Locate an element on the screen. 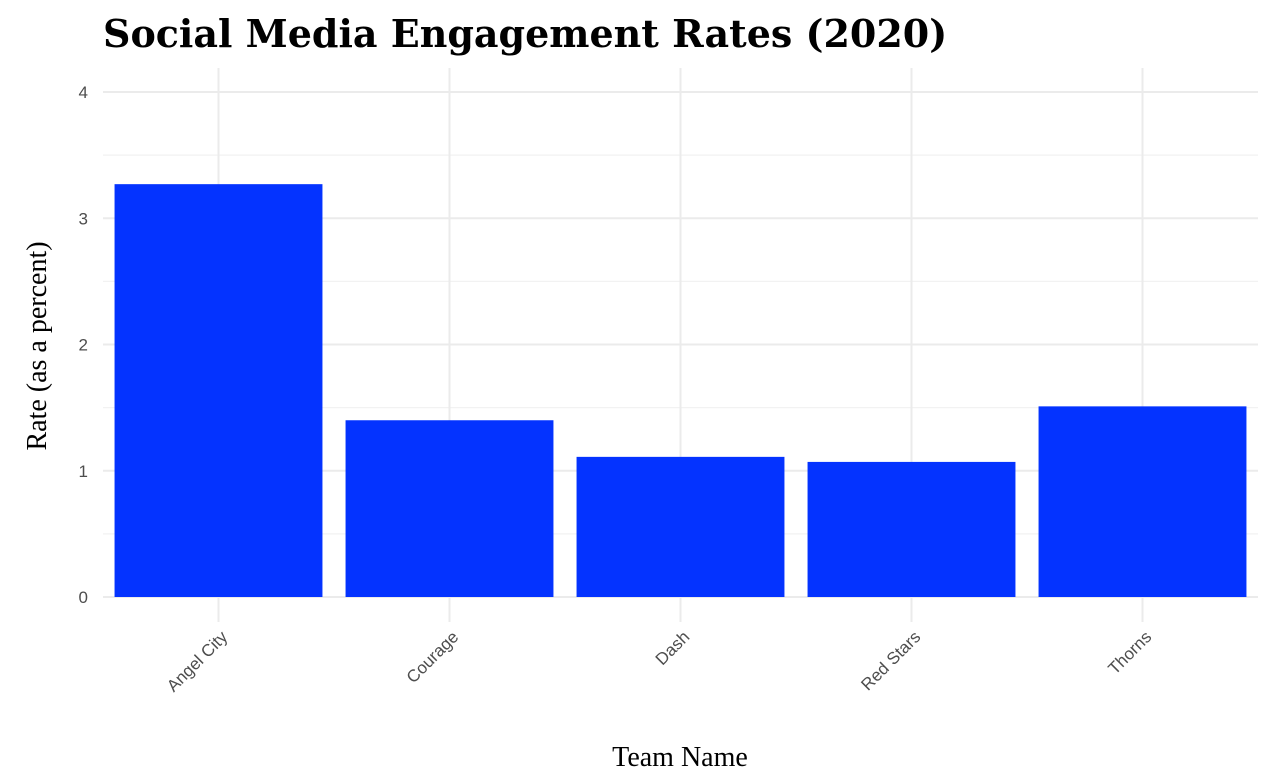 This screenshot has height=784, width=1288. x-tick-label: Dash is located at coordinates (672, 647).